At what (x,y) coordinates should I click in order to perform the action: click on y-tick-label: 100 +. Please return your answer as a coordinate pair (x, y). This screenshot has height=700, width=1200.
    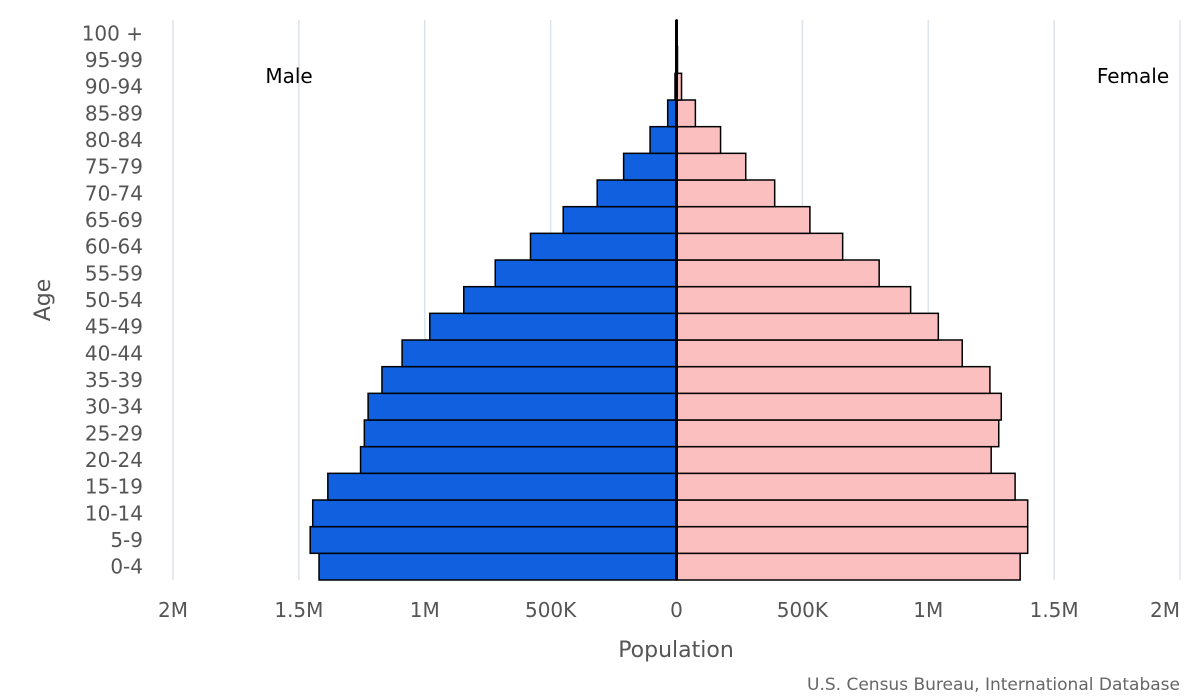
    Looking at the image, I should click on (112, 33).